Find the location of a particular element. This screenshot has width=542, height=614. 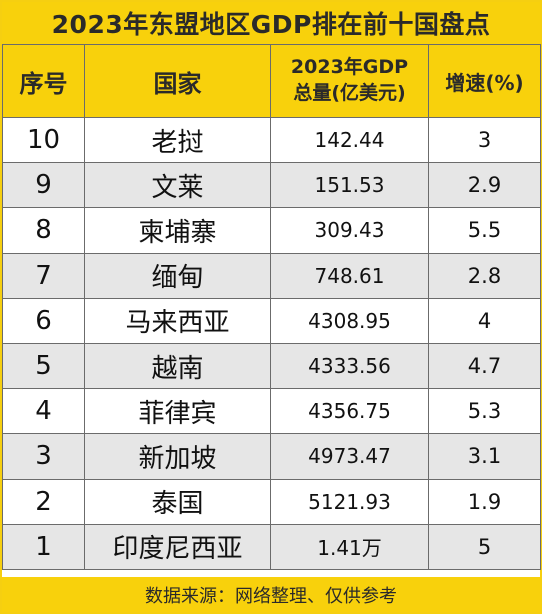

gdp-cell: 142.44 is located at coordinates (349, 140).